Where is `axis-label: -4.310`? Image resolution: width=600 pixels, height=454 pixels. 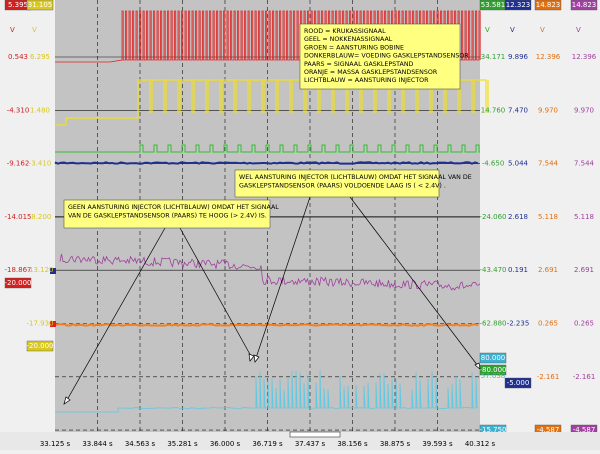 axis-label: -4.310 is located at coordinates (18, 110).